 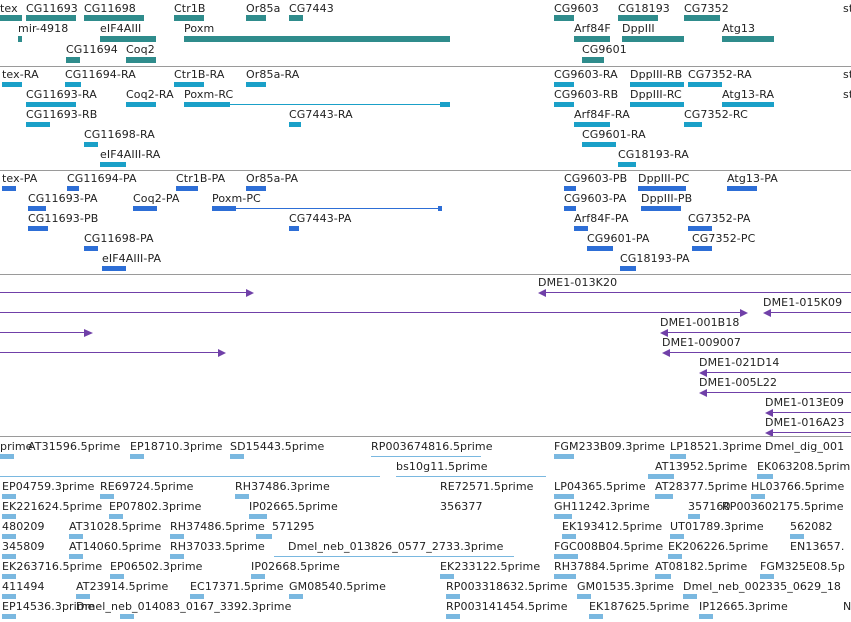 I want to click on transcript-line, so click(x=336, y=104).